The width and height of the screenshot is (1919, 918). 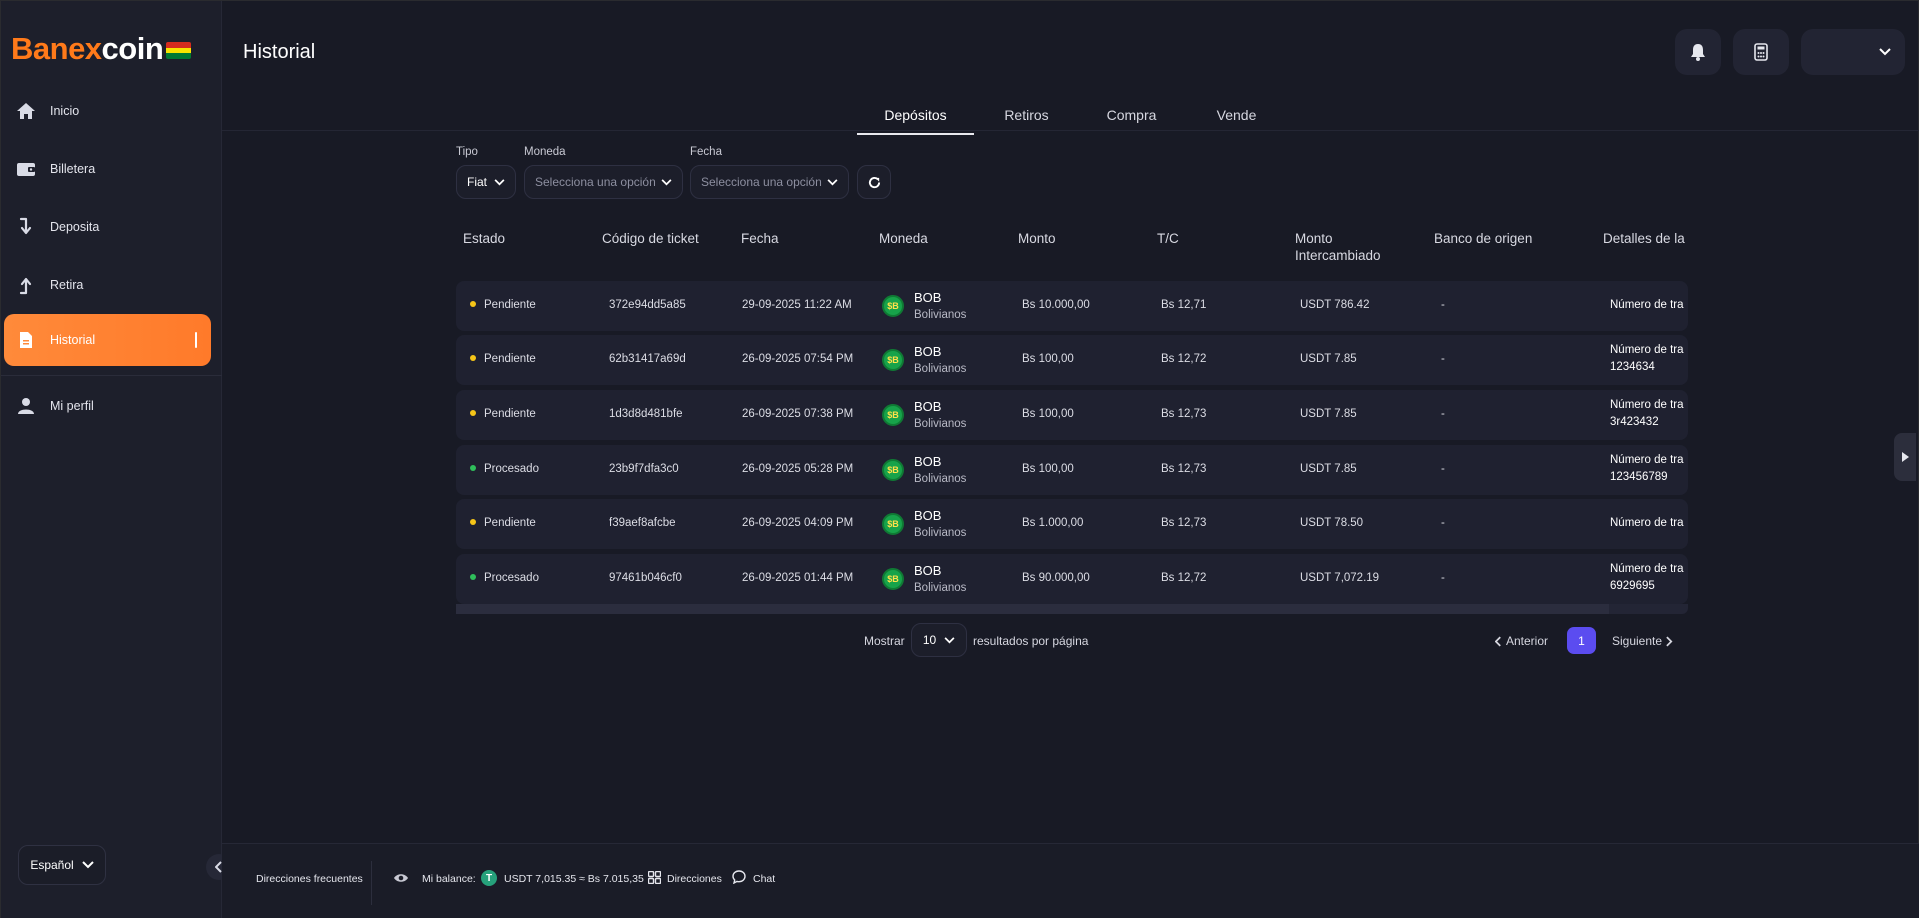 I want to click on arrow-down-icon, so click(x=26, y=227).